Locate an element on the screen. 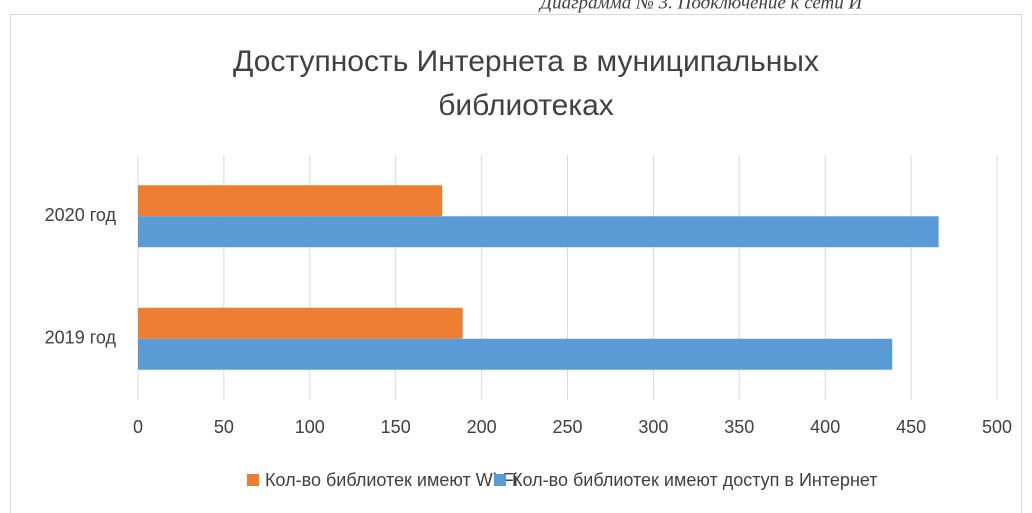 The image size is (1032, 513). x-tick-label: 100 is located at coordinates (310, 427).